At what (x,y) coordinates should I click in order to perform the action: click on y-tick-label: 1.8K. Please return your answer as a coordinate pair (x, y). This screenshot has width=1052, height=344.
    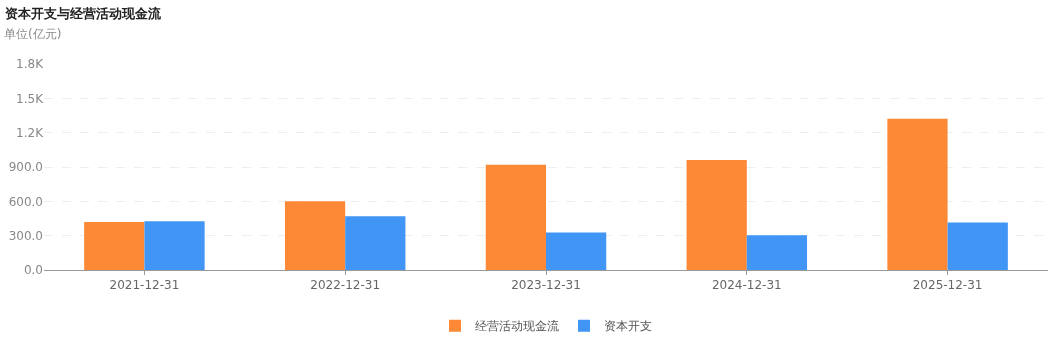
    Looking at the image, I should click on (30, 64).